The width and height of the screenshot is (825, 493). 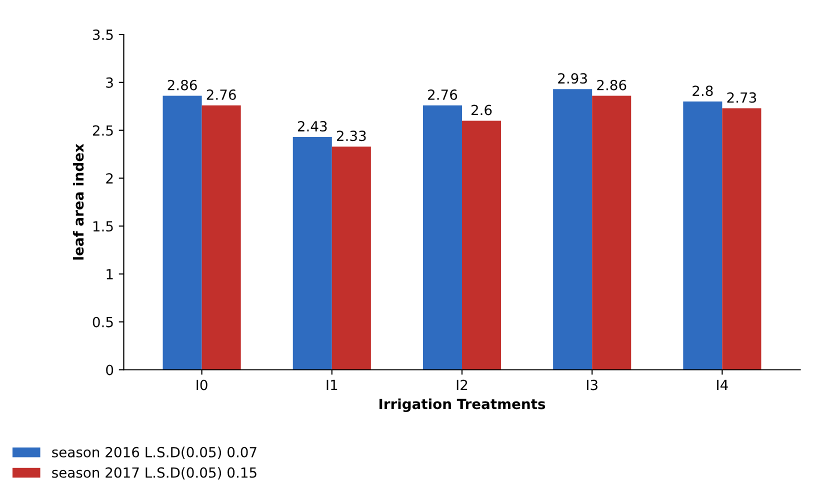 I want to click on x-tick-label: I0, so click(x=202, y=385).